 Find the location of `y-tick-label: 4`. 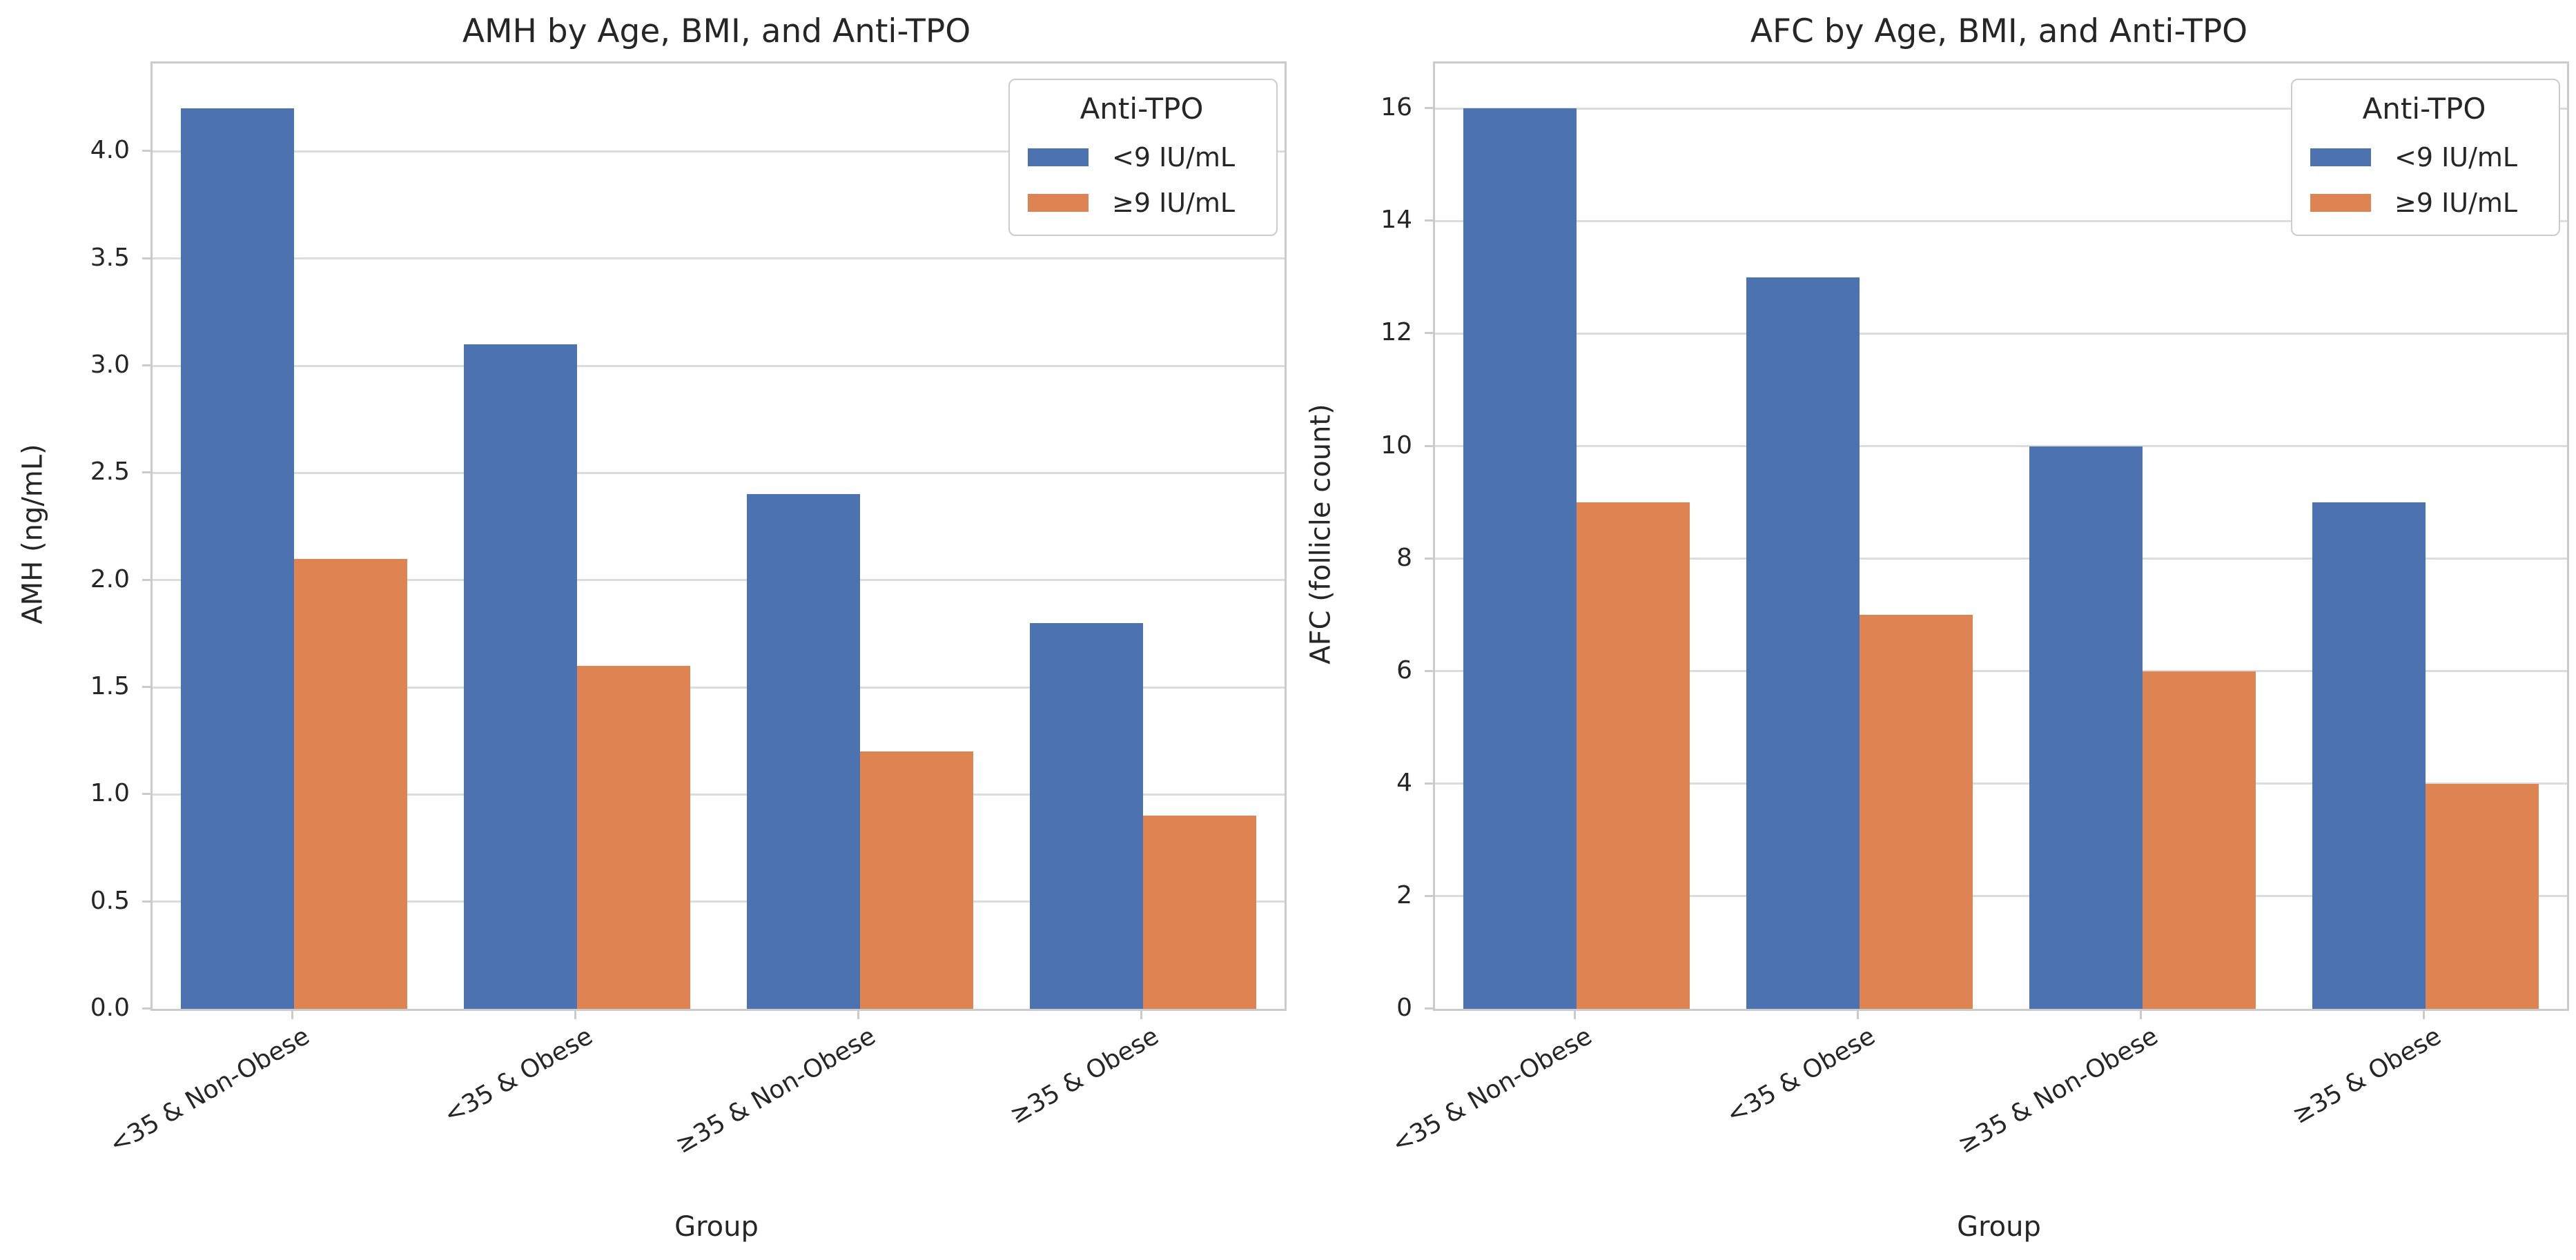

y-tick-label: 4 is located at coordinates (1404, 782).